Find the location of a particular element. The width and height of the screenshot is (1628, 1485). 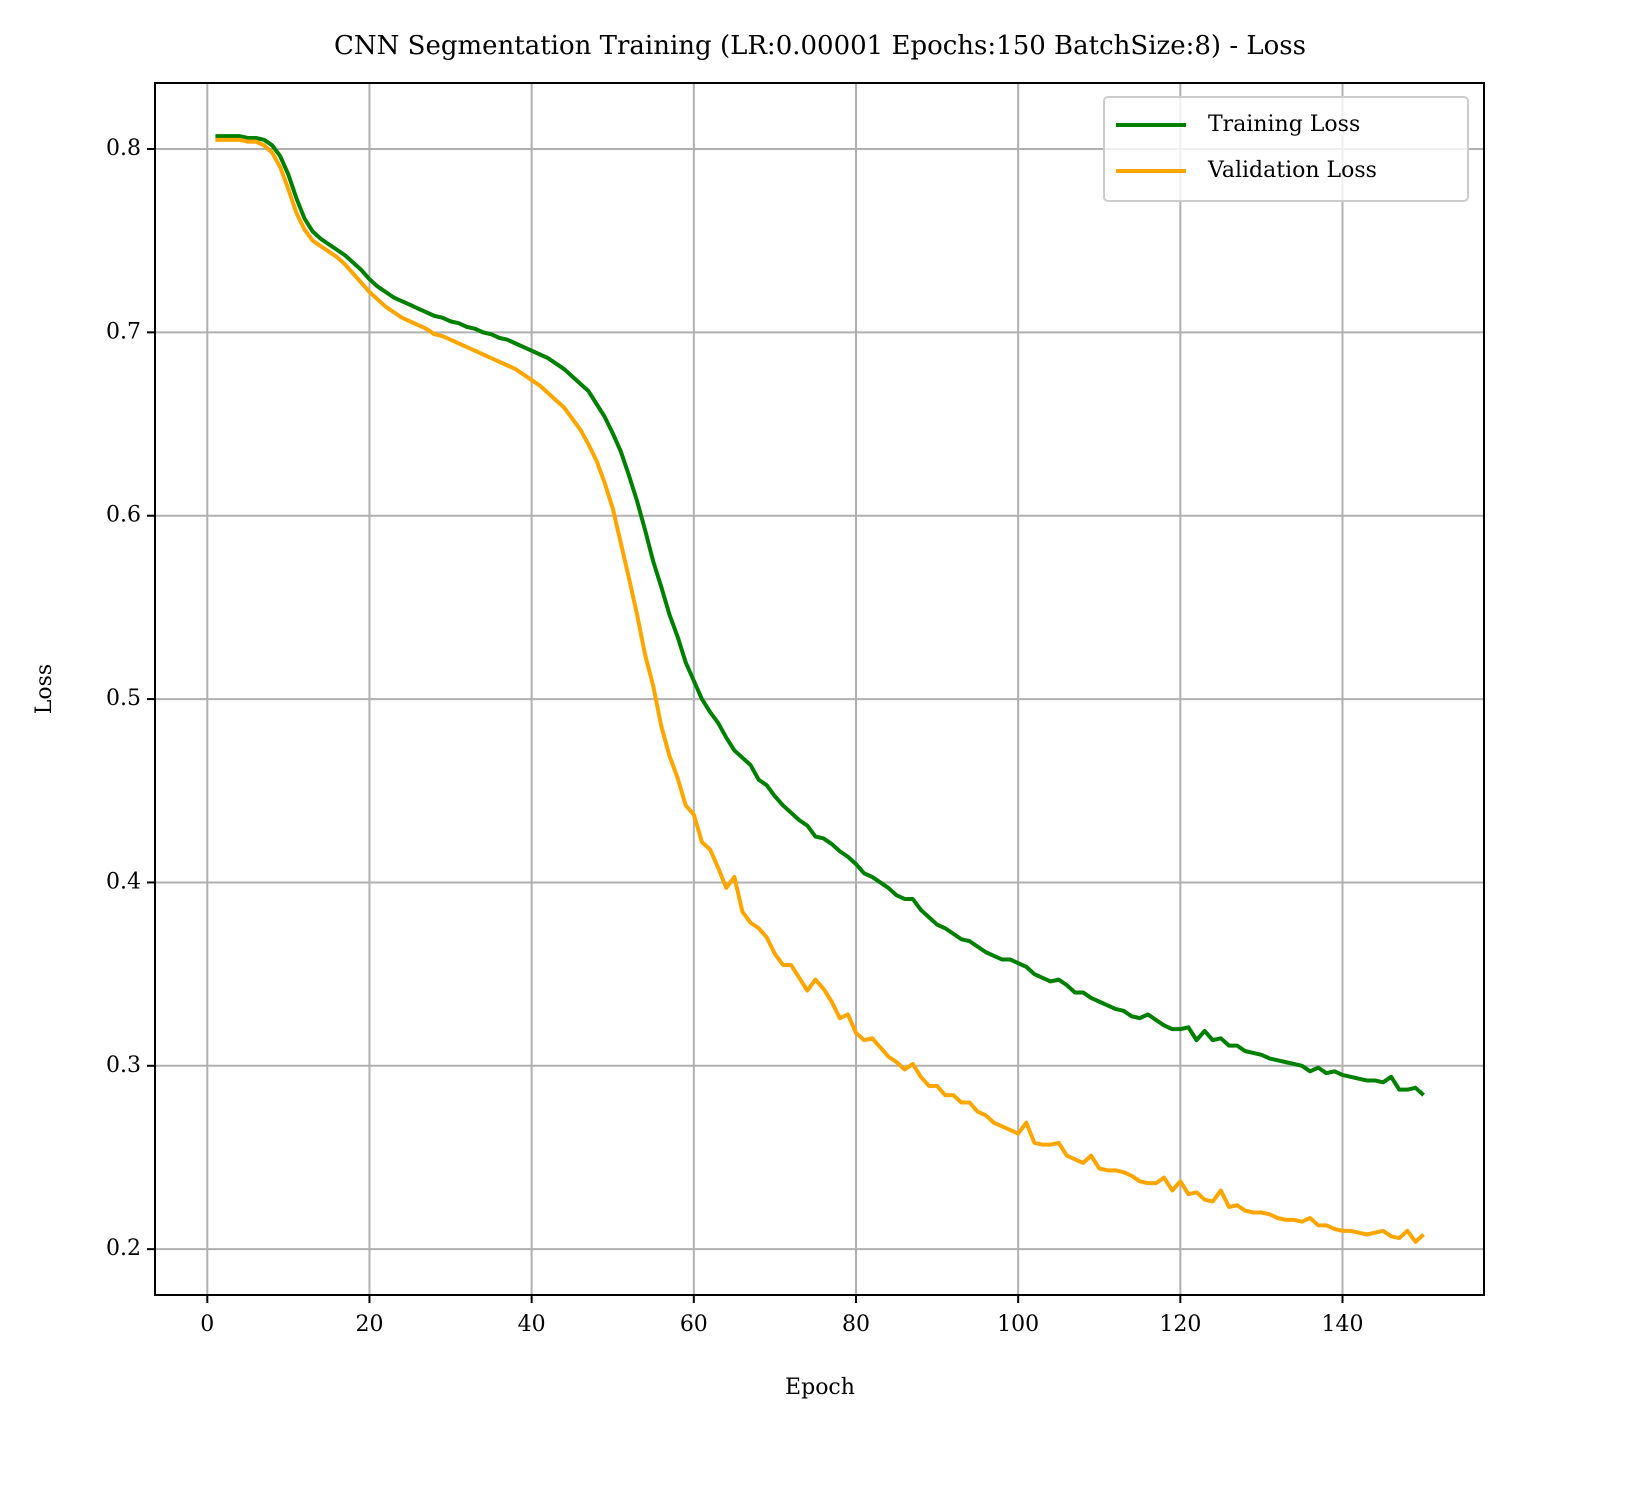

legend-label: Training Loss is located at coordinates (1284, 124).